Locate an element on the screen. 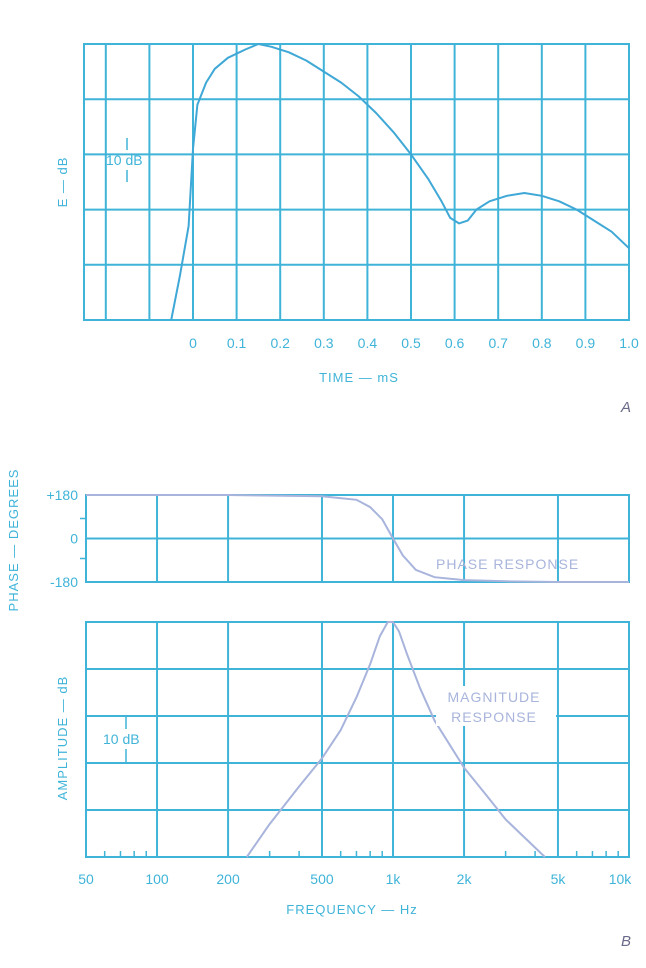 This screenshot has height=968, width=646. phase-grid is located at coordinates (355, 538).